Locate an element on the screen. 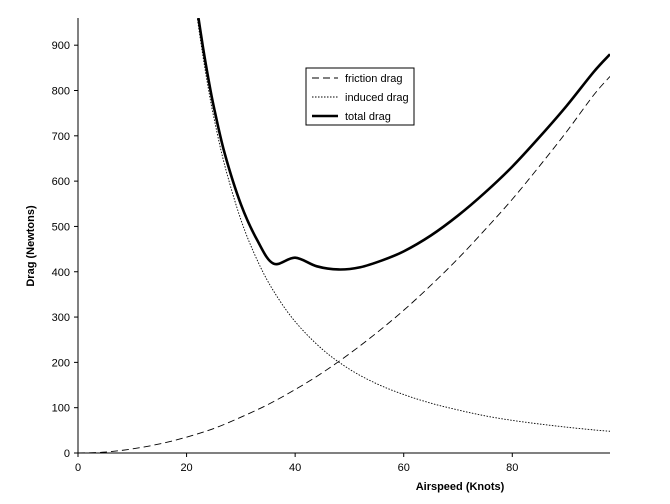 This screenshot has height=504, width=670. y-ticks: 0 100 200 300 400 500 600 700 800 900 is located at coordinates (65, 250).